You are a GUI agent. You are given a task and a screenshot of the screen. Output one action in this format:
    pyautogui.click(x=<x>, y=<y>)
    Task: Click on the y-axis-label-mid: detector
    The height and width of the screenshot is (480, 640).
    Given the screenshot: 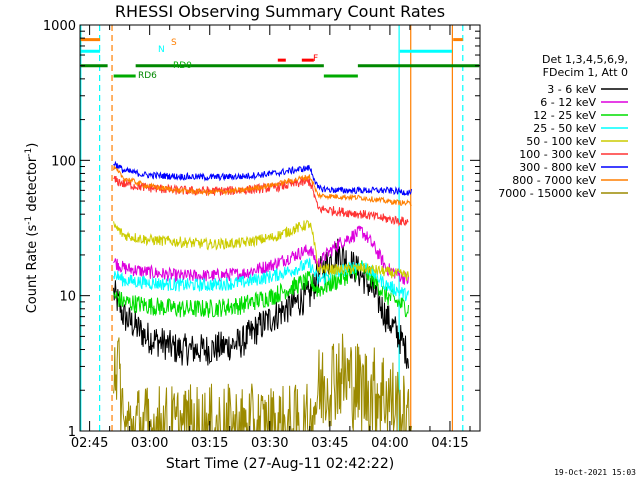 What is the action you would take?
    pyautogui.click(x=32, y=186)
    